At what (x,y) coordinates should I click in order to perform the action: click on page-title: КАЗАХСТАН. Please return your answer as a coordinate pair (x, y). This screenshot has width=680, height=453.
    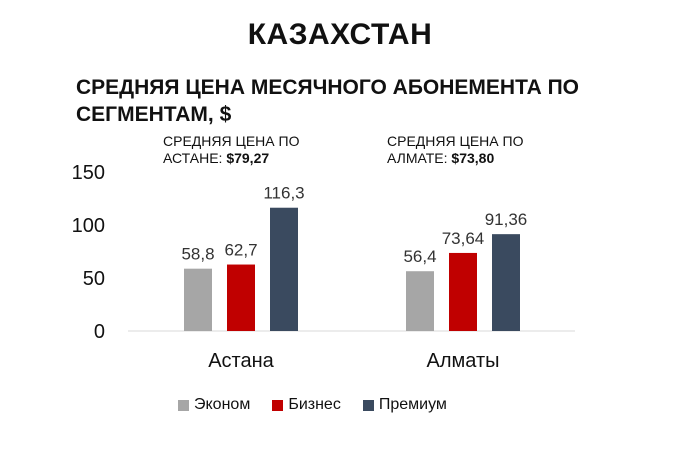
    Looking at the image, I should click on (340, 34).